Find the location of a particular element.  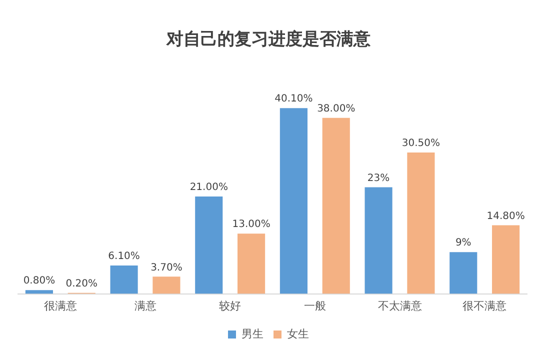

data-label: 13.00% is located at coordinates (251, 224).